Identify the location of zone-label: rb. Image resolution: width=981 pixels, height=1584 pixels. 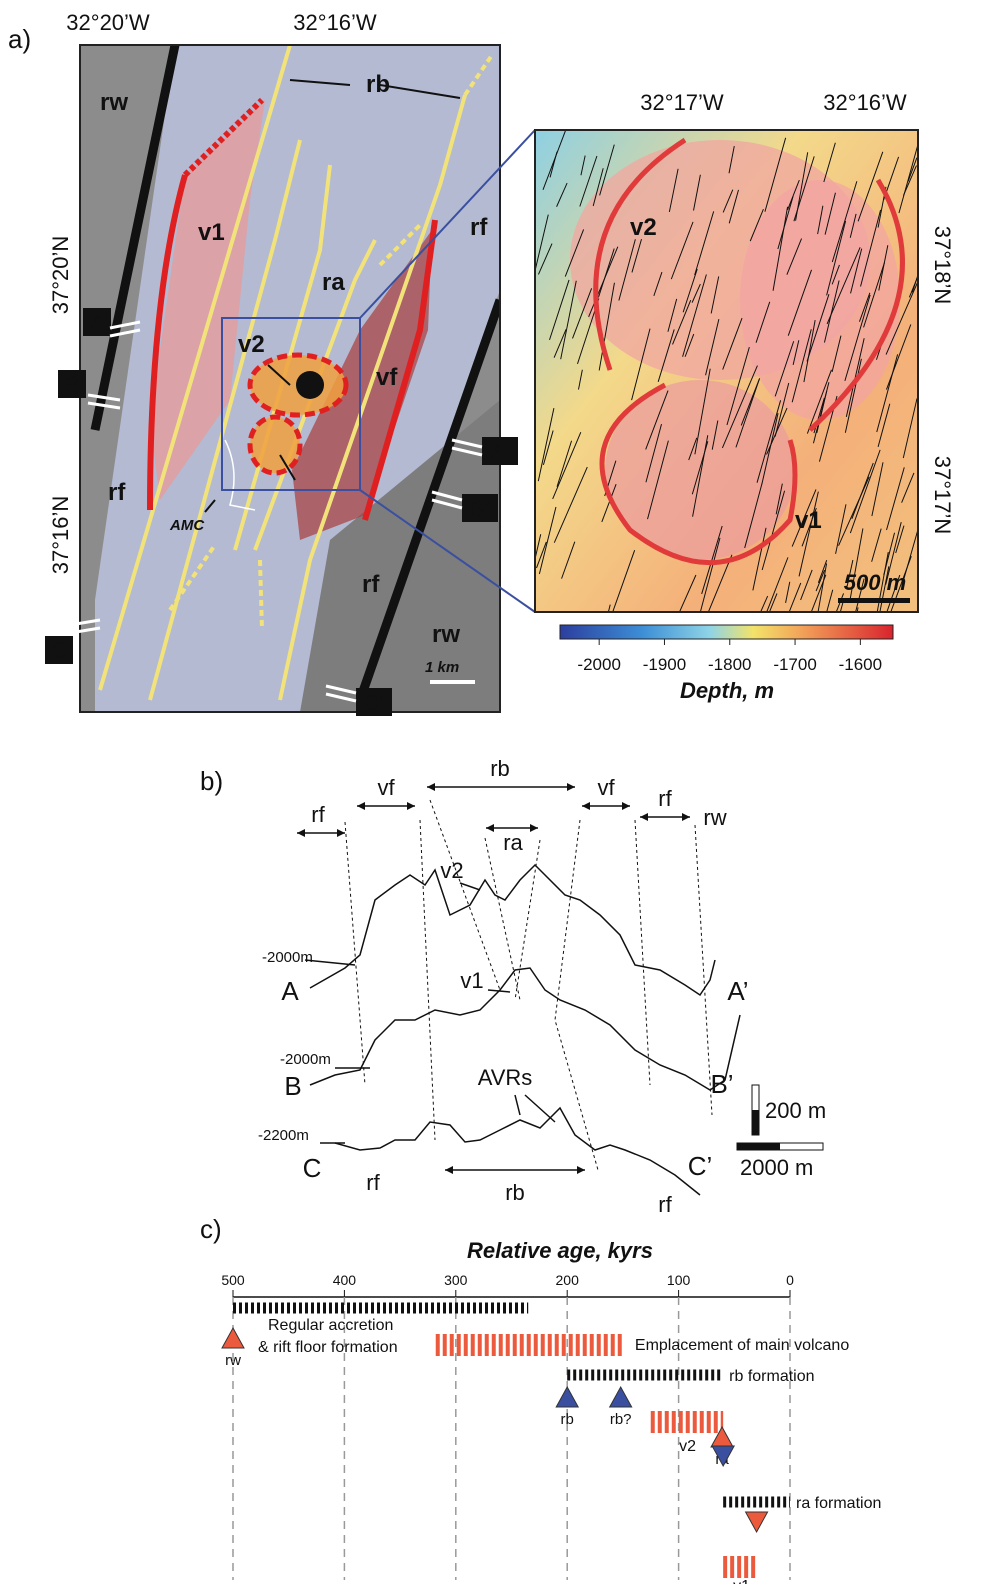
(515, 1192).